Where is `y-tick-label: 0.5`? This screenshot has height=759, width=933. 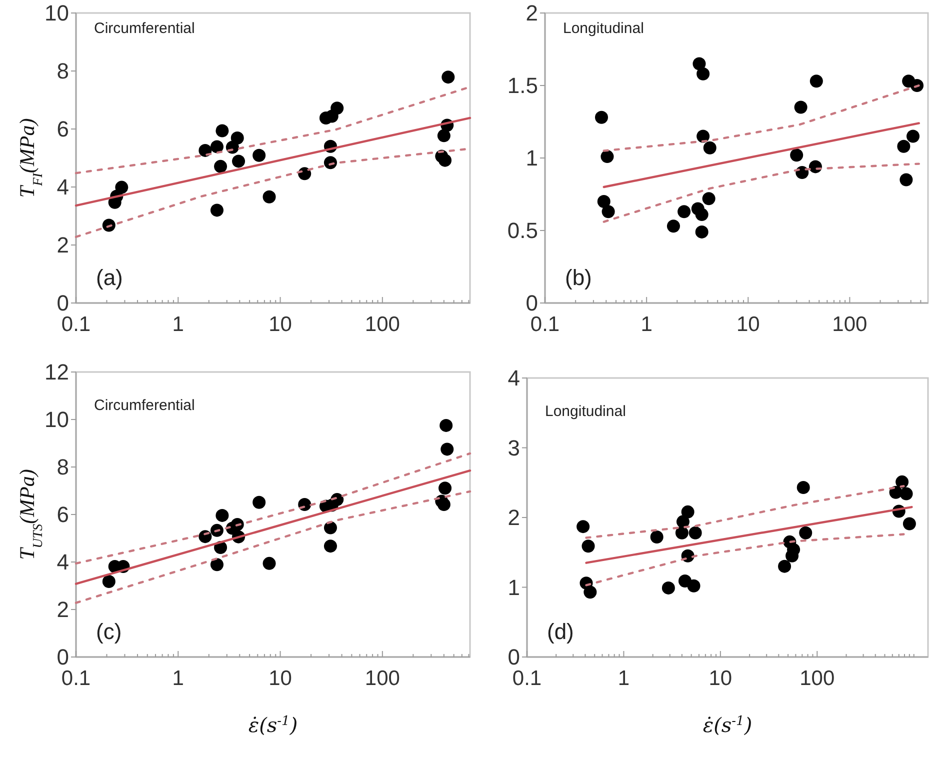
y-tick-label: 0.5 is located at coordinates (522, 231).